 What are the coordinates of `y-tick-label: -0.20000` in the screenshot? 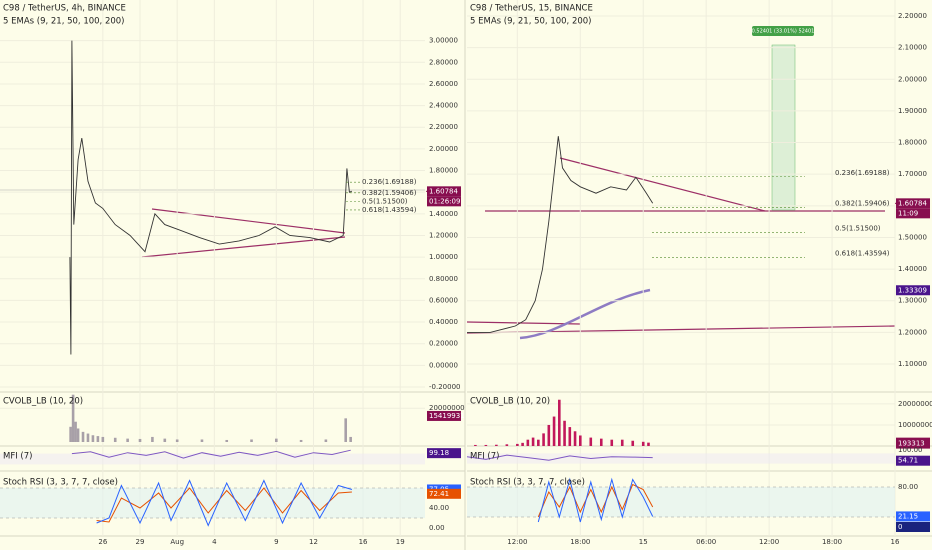 It's located at (444, 387).